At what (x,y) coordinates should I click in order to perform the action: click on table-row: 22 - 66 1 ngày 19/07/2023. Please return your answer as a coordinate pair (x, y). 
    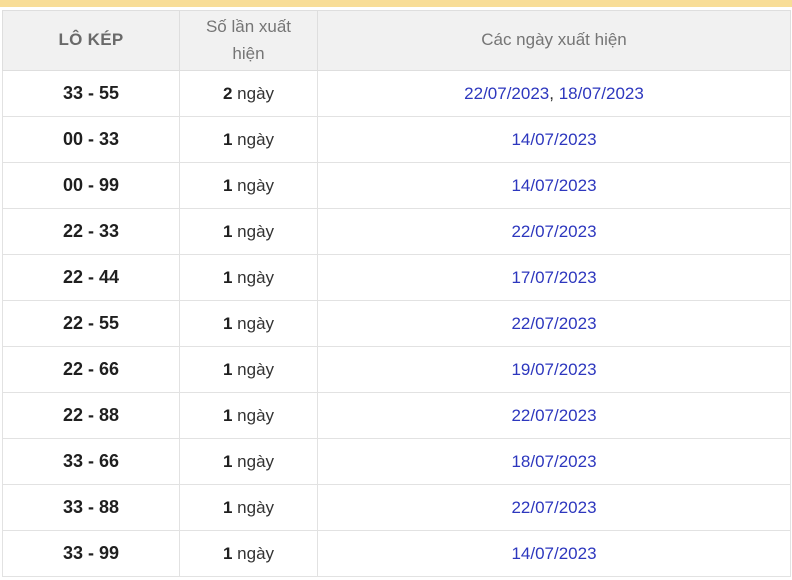
    Looking at the image, I should click on (396, 369).